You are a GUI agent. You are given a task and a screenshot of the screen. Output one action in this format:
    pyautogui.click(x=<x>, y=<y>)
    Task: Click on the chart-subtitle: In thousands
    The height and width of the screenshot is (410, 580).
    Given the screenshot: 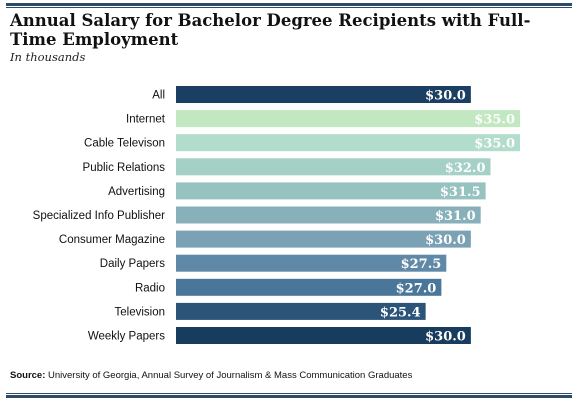 What is the action you would take?
    pyautogui.click(x=48, y=57)
    